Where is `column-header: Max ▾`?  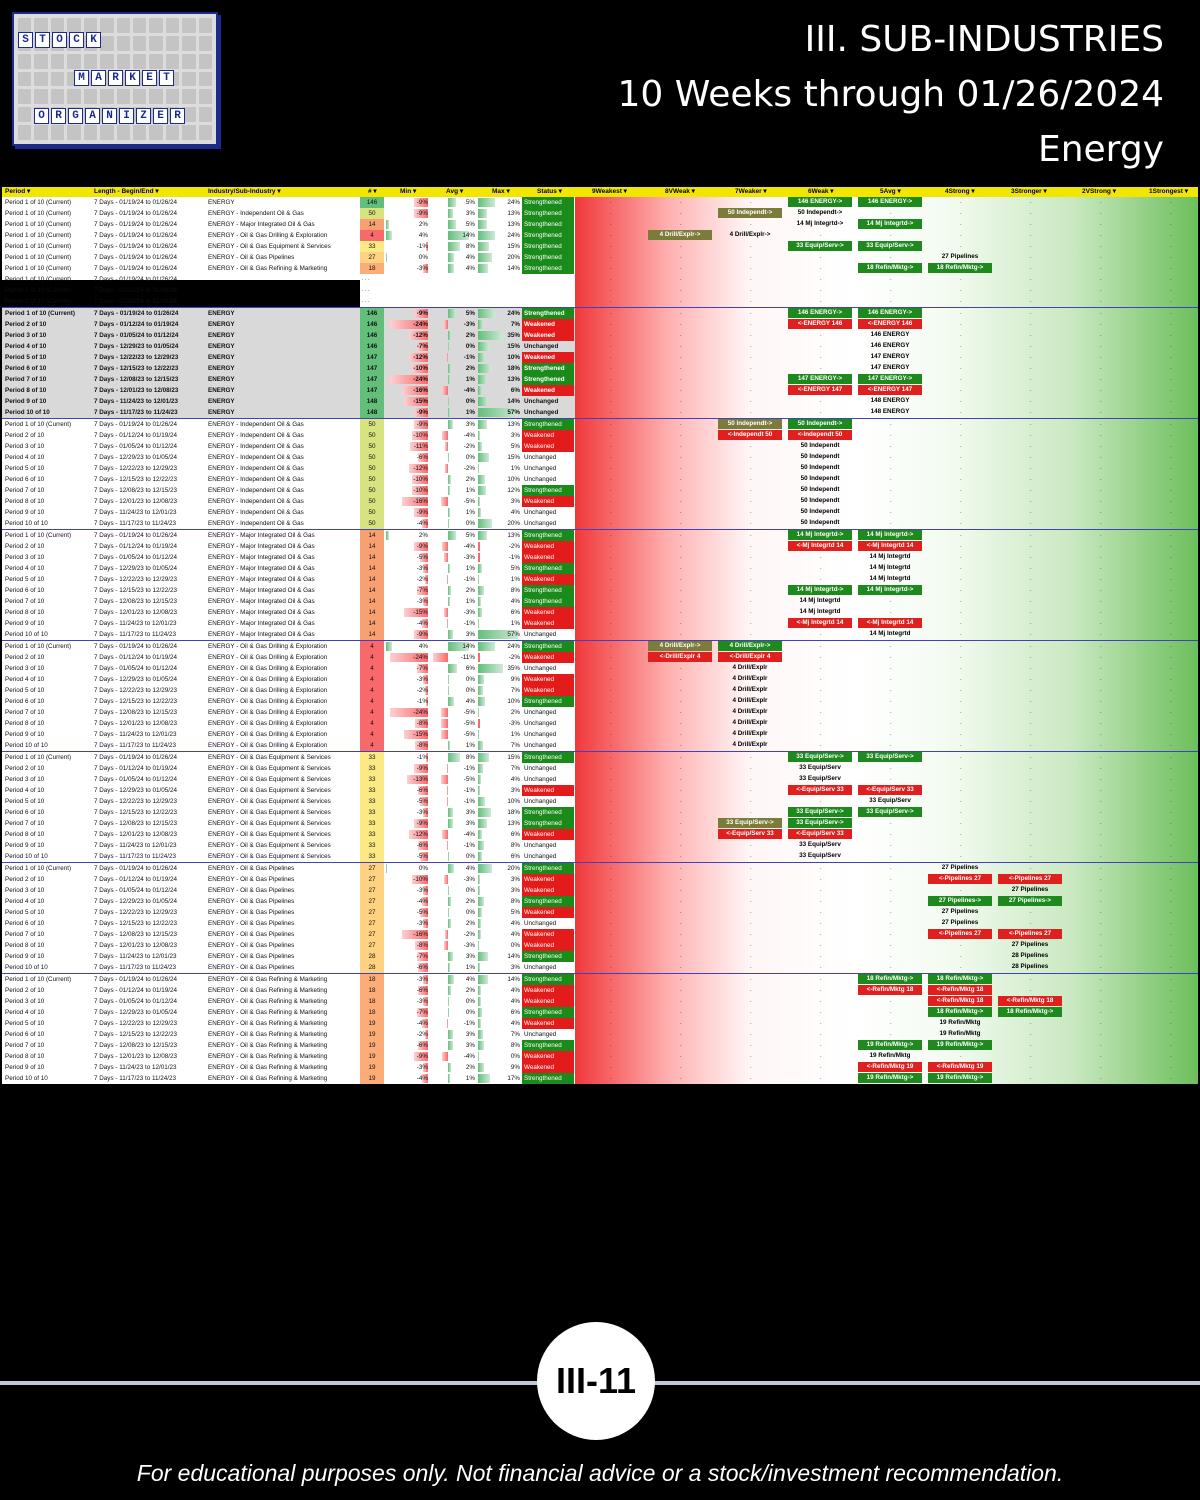
column-header: Max ▾ is located at coordinates (501, 191).